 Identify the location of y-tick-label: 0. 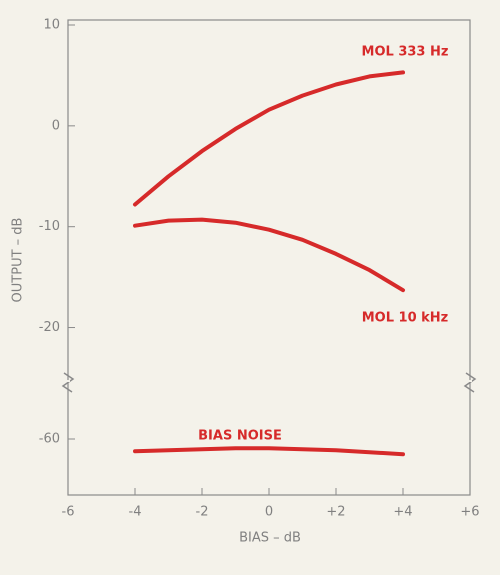
(56, 125).